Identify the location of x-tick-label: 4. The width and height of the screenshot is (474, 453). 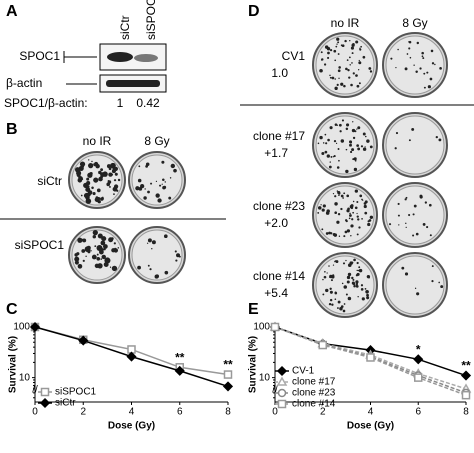
(371, 412).